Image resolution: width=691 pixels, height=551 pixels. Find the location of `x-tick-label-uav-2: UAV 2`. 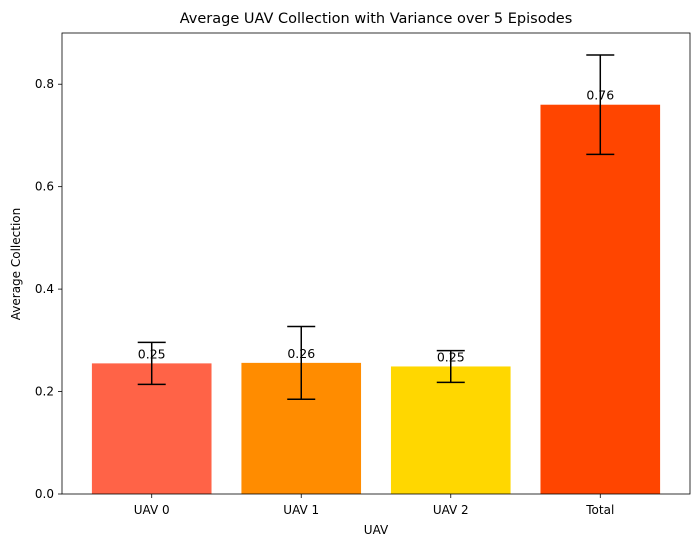

x-tick-label-uav-2: UAV 2 is located at coordinates (451, 510).